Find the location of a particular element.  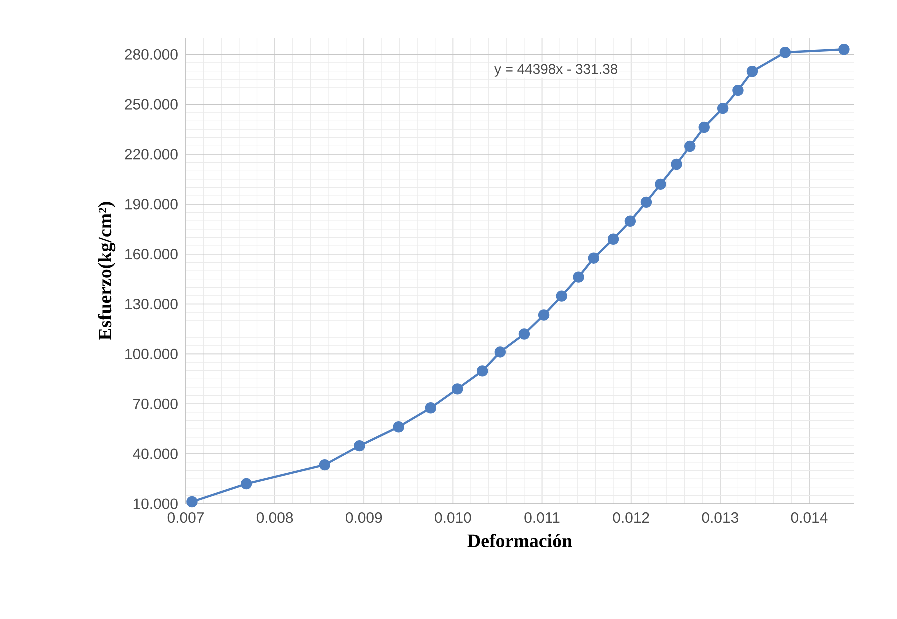

y-tick-label: 70.000 is located at coordinates (156, 404).